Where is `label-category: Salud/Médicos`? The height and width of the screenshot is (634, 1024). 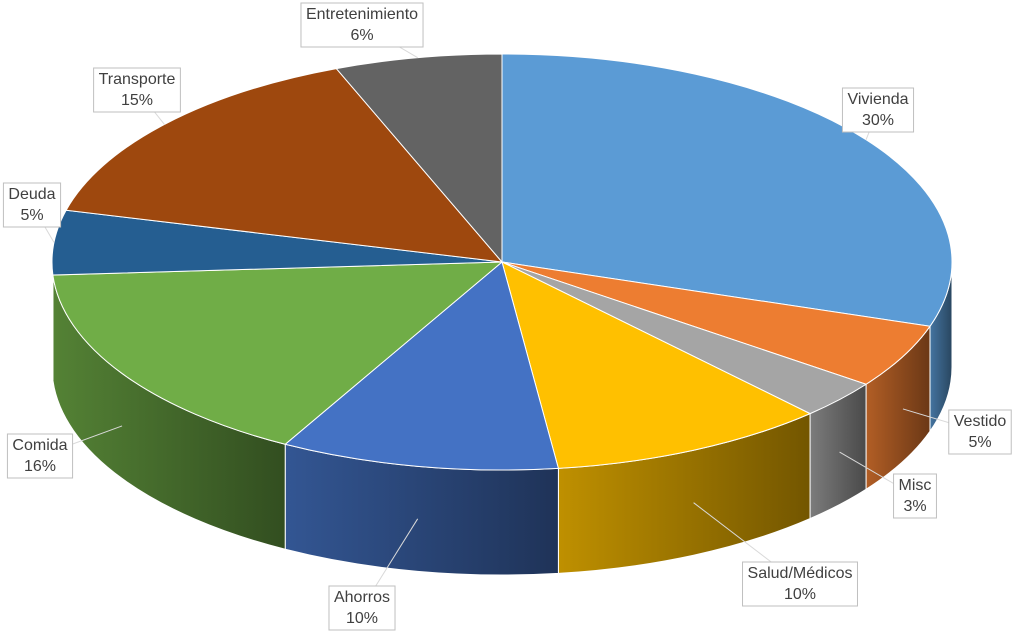 label-category: Salud/Médicos is located at coordinates (800, 573).